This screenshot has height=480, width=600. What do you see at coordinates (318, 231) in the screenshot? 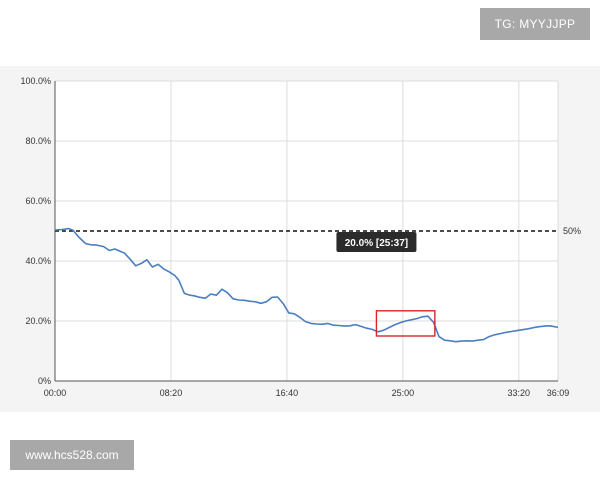
I see `reference-layer: 50%` at bounding box center [318, 231].